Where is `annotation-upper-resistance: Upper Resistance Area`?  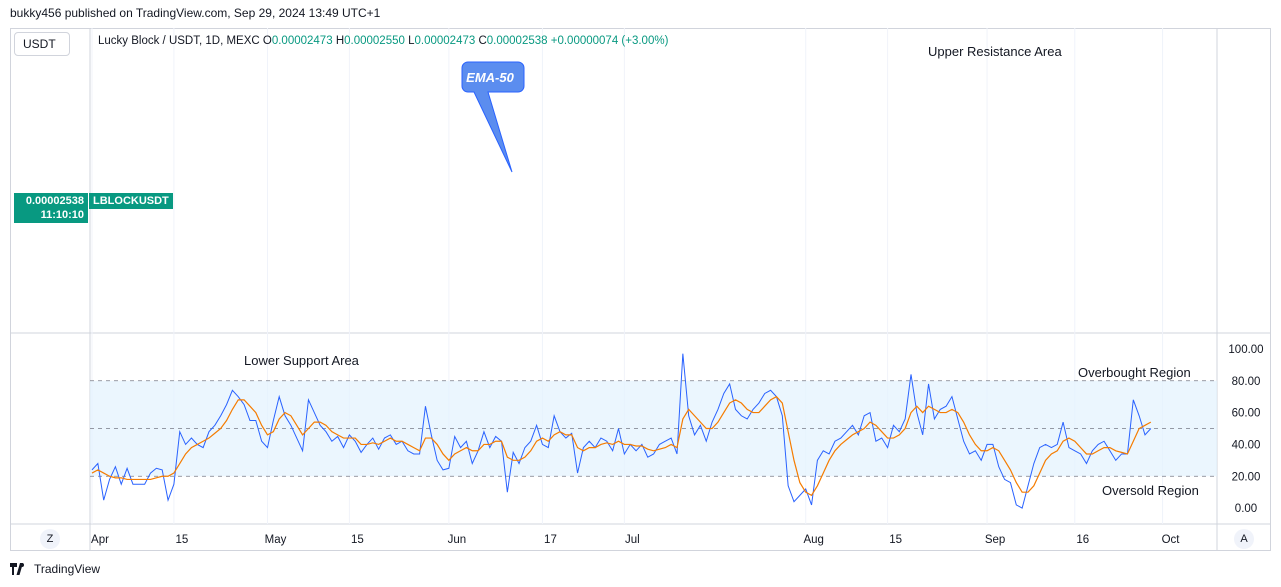
annotation-upper-resistance: Upper Resistance Area is located at coordinates (995, 51).